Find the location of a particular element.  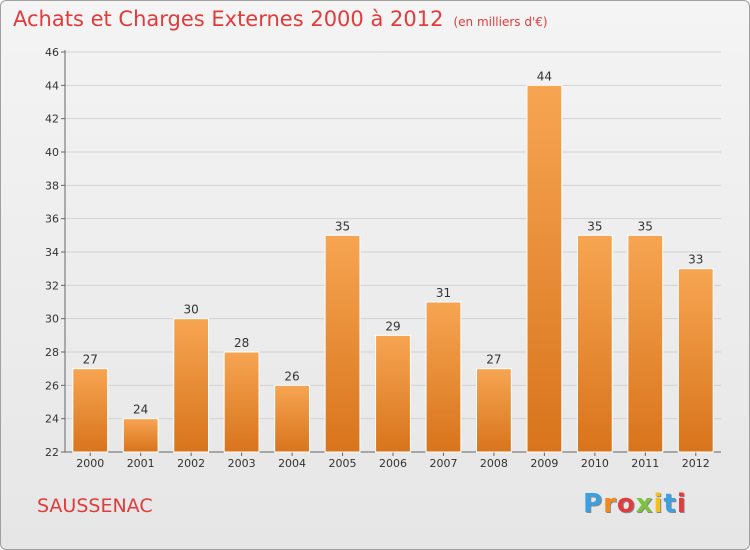

y-tick-label: 46 is located at coordinates (52, 52).